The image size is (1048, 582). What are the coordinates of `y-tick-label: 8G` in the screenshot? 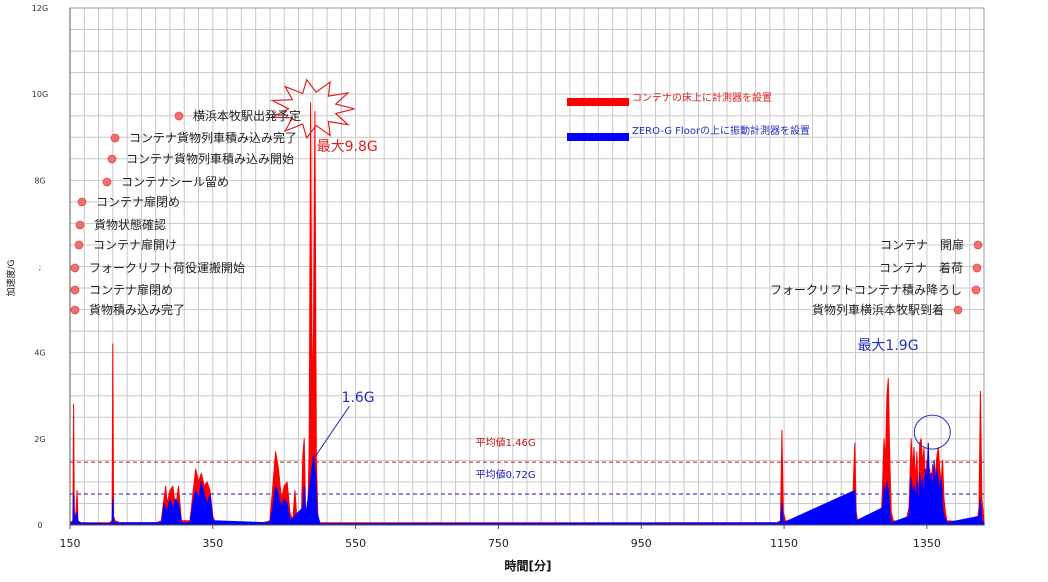 It's located at (39, 180).